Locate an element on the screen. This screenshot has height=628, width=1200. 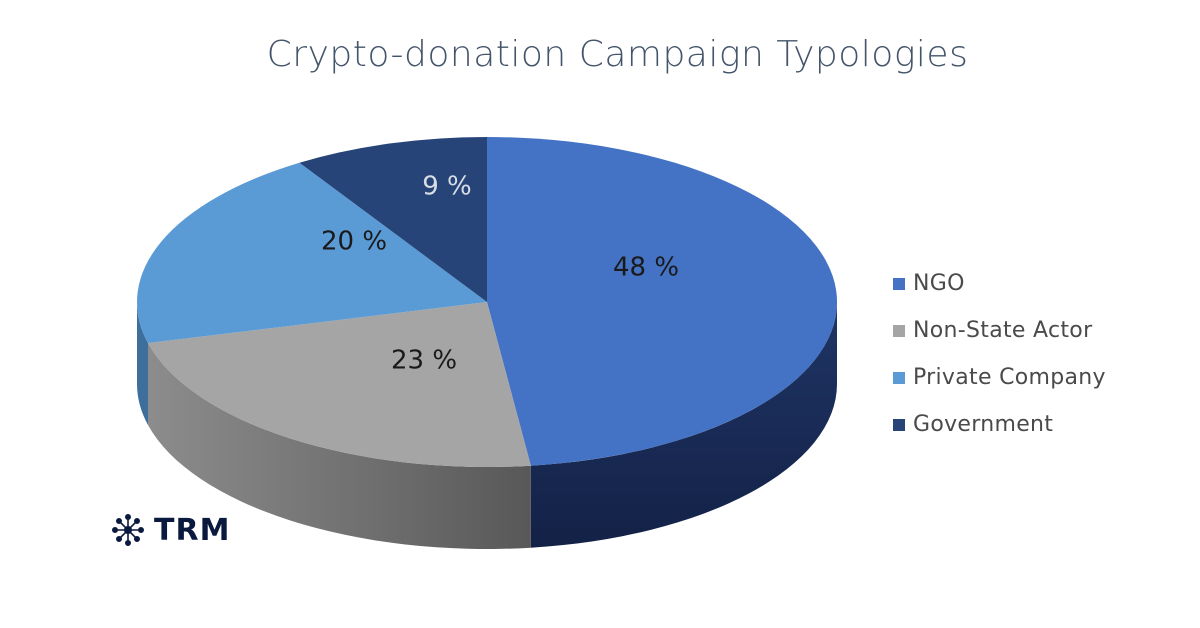
logo-text: TRM is located at coordinates (192, 530).